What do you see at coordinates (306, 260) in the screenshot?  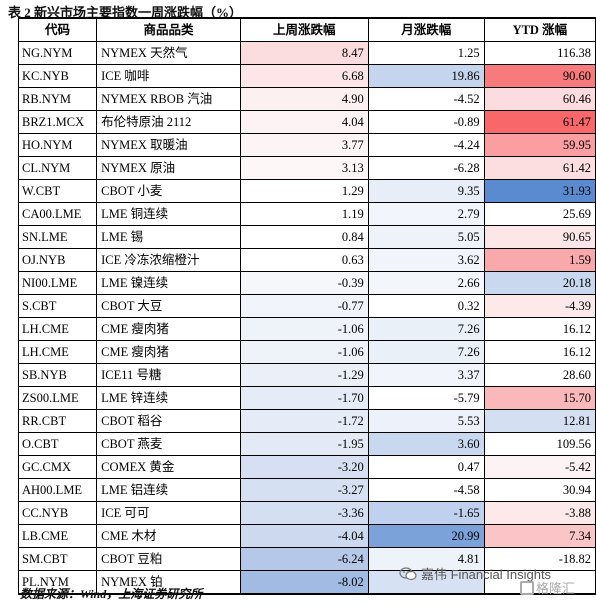 I see `table-row: OJ.NYB ICE 冷冻浓缩橙汁 0.63 3.62 1.59` at bounding box center [306, 260].